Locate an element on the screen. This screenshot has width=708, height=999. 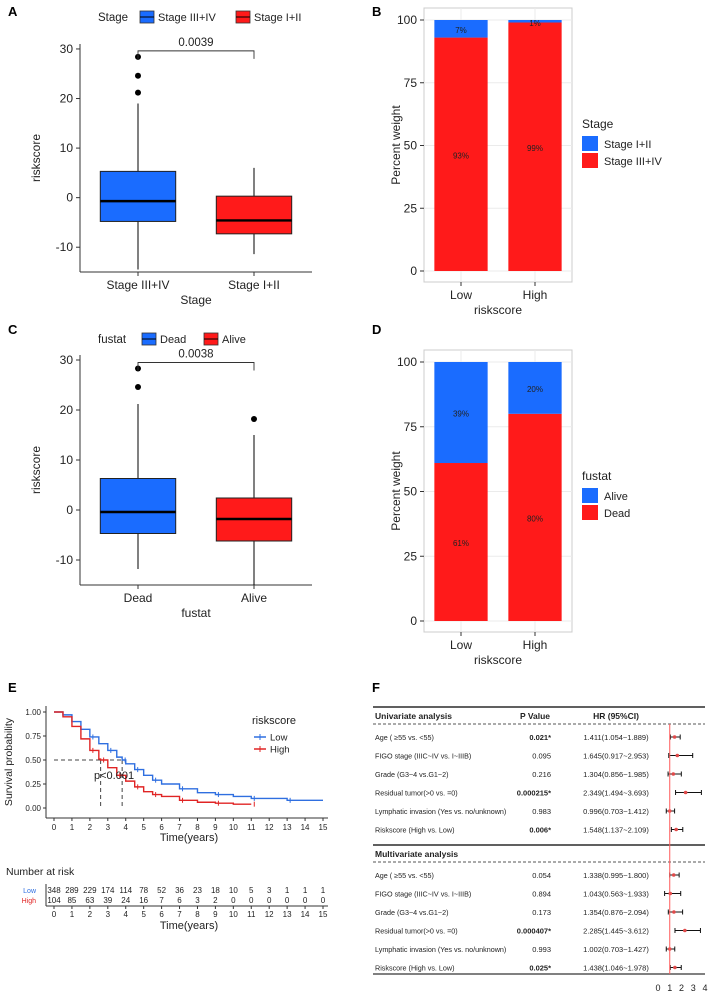
risk-table-value: 7 is located at coordinates (161, 900).